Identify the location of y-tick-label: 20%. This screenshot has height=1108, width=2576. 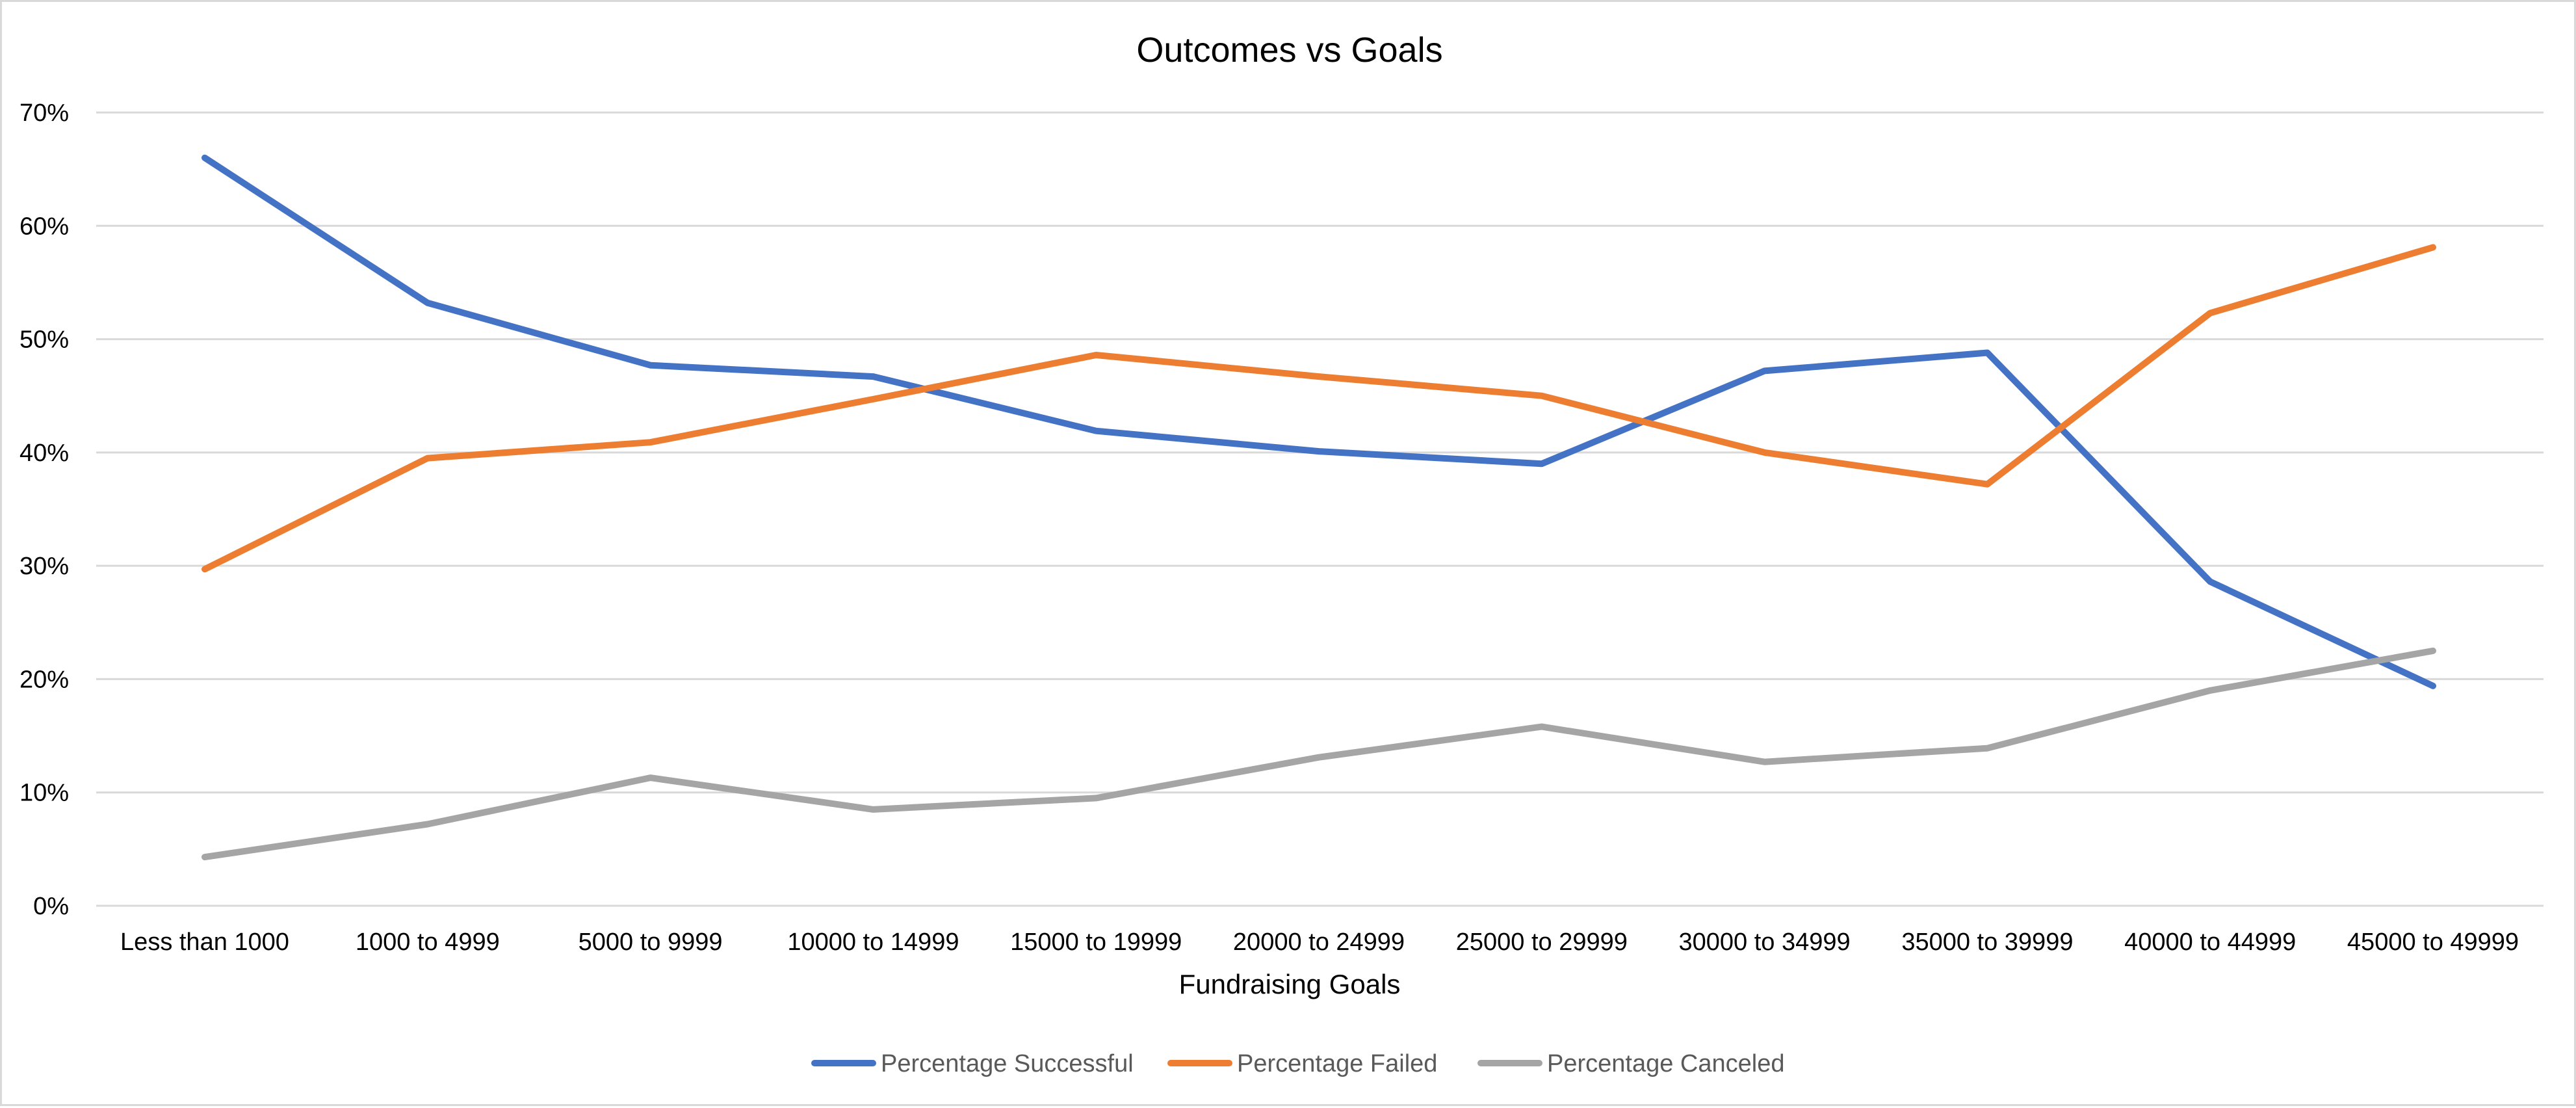
(44, 679).